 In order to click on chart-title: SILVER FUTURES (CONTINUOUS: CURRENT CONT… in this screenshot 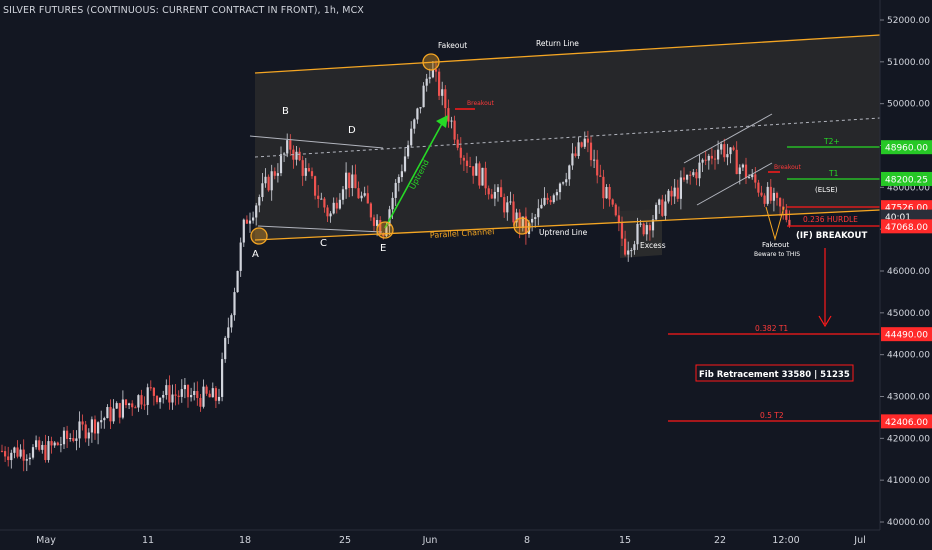, I will do `click(183, 10)`.